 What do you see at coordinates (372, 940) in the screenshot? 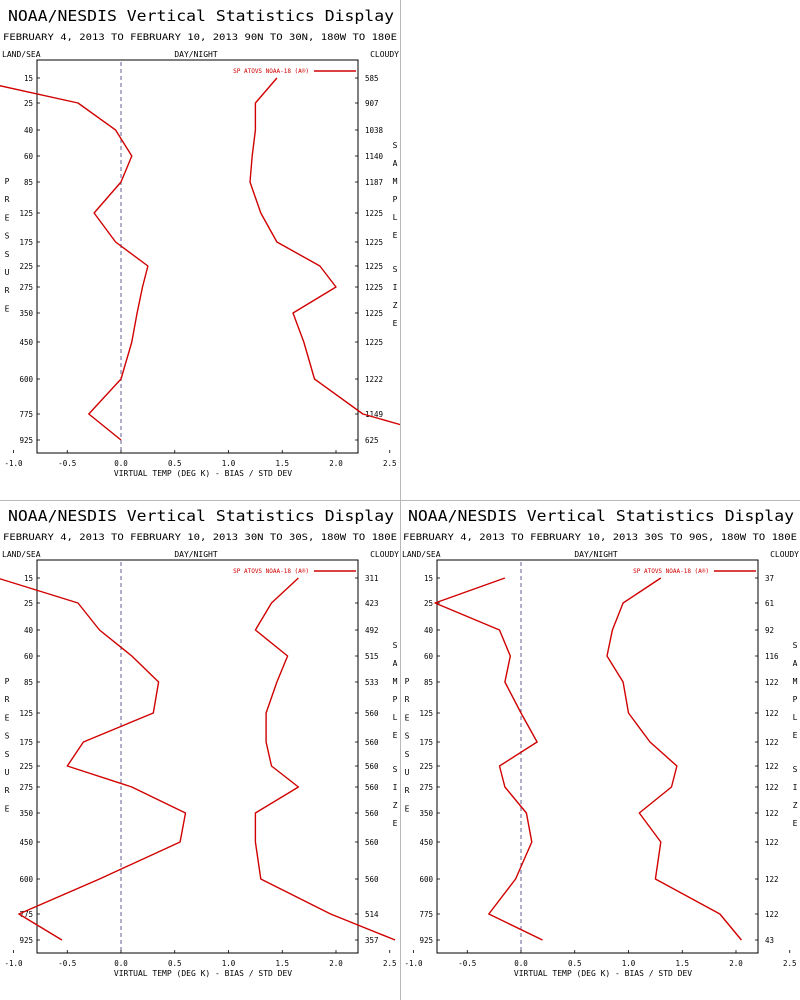
I see `sample-size-label: 357` at bounding box center [372, 940].